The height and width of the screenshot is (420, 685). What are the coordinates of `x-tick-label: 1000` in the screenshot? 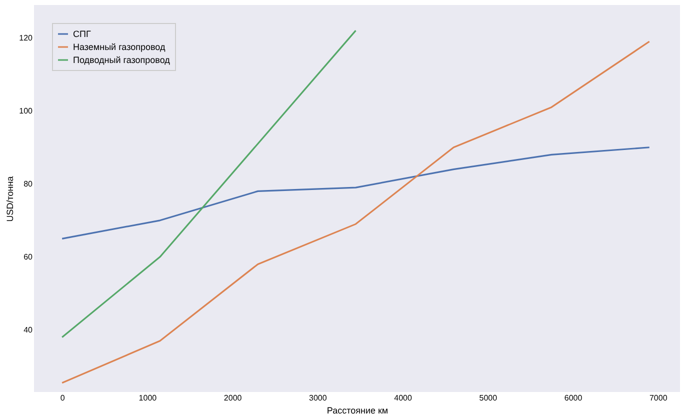 It's located at (148, 398).